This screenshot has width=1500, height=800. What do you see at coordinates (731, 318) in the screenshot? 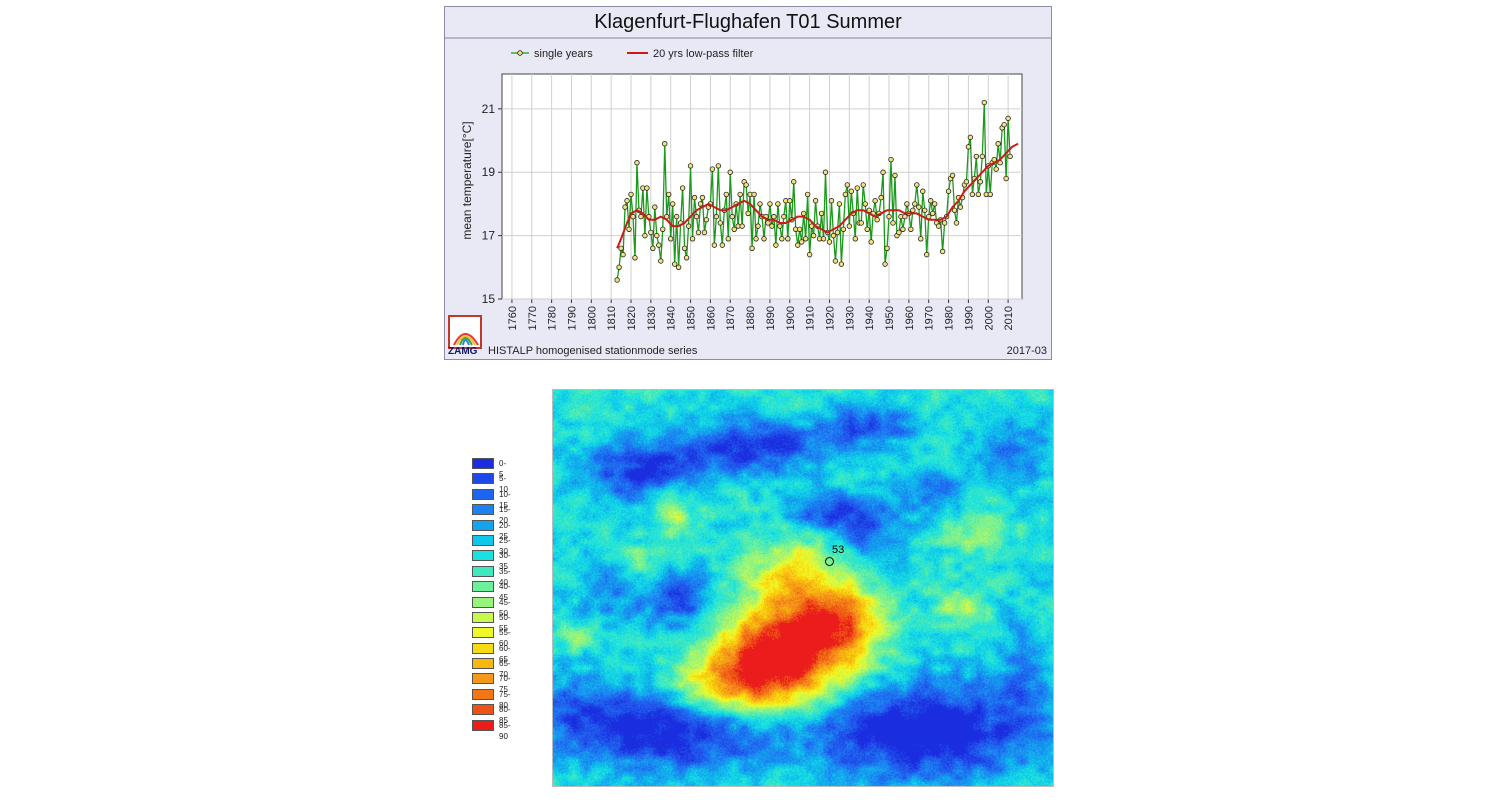
I see `x-tick-label: 1870` at bounding box center [731, 318].